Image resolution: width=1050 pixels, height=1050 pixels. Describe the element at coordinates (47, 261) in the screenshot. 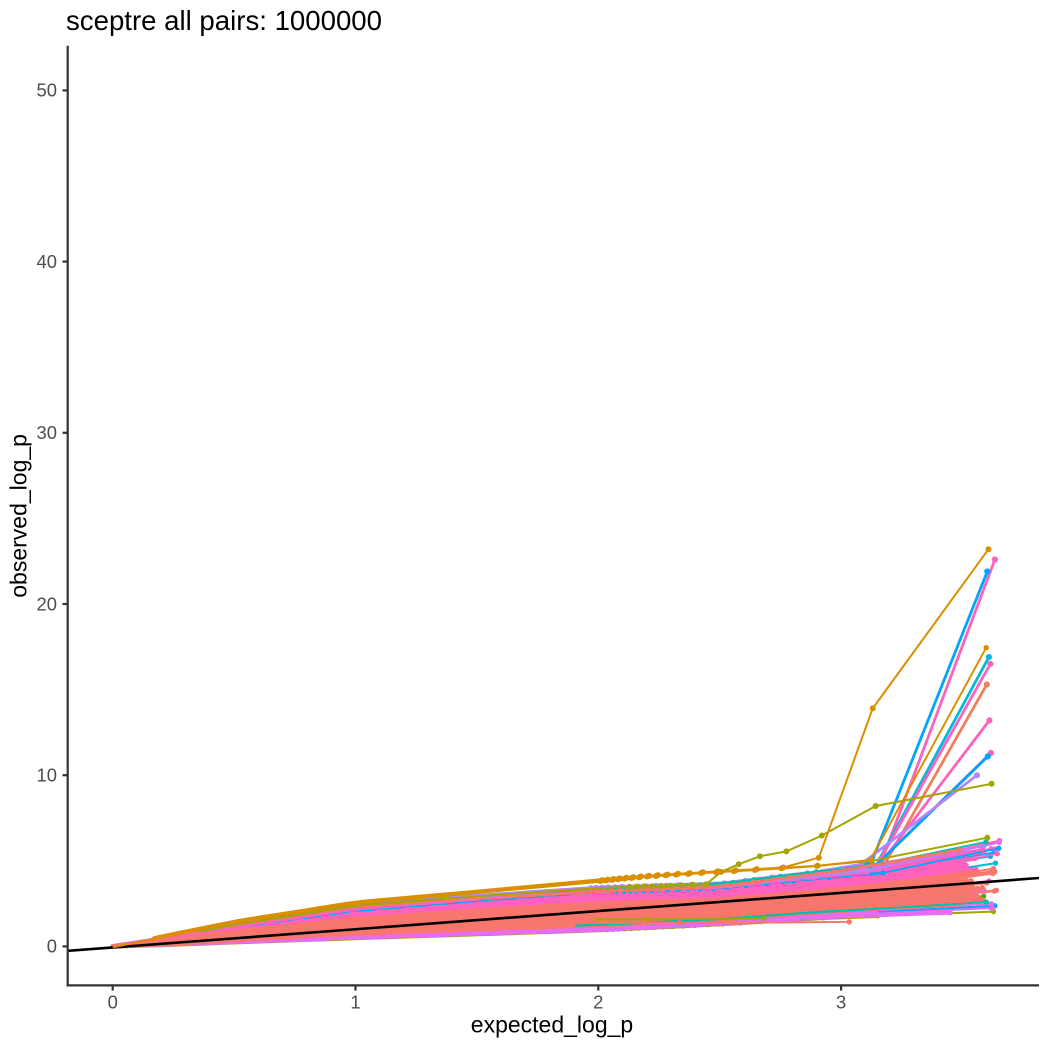

I see `svg-text: 40` at that location.